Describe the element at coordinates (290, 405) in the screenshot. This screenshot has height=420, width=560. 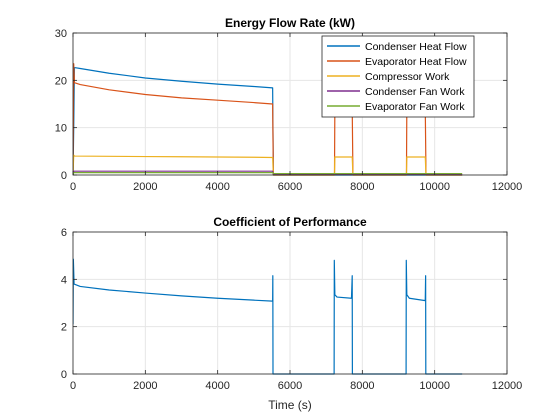
I see `cop-x-axis-label: Time (s)` at that location.